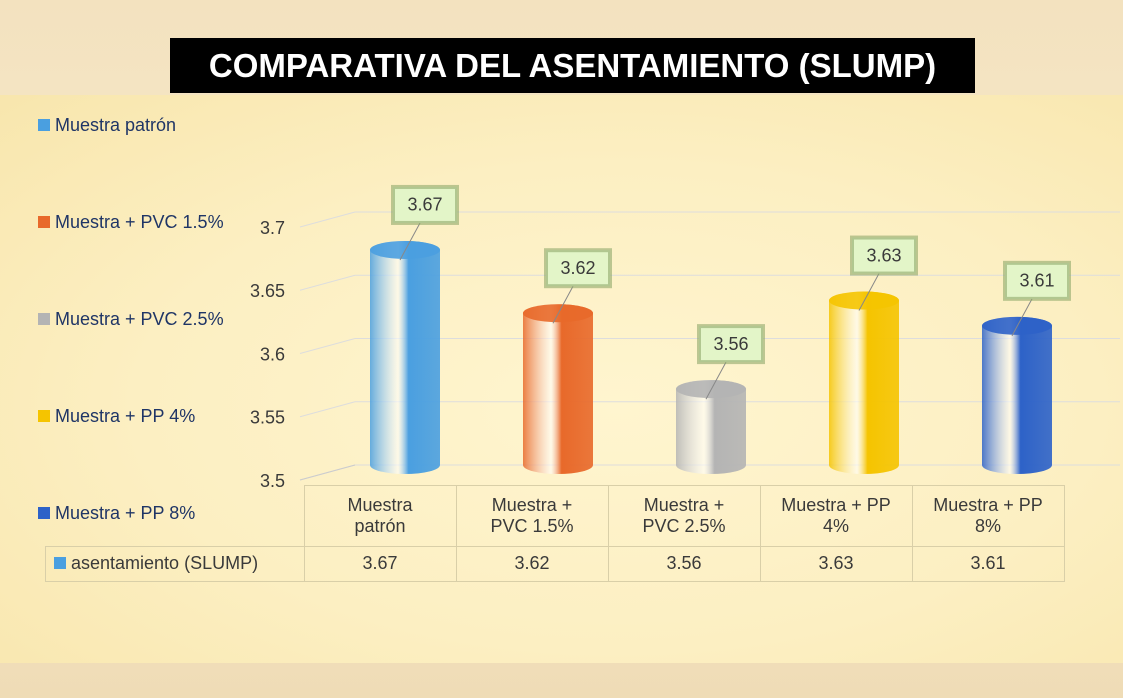  I want to click on legend-item: Muestra + PVC 1.5%, so click(133, 222).